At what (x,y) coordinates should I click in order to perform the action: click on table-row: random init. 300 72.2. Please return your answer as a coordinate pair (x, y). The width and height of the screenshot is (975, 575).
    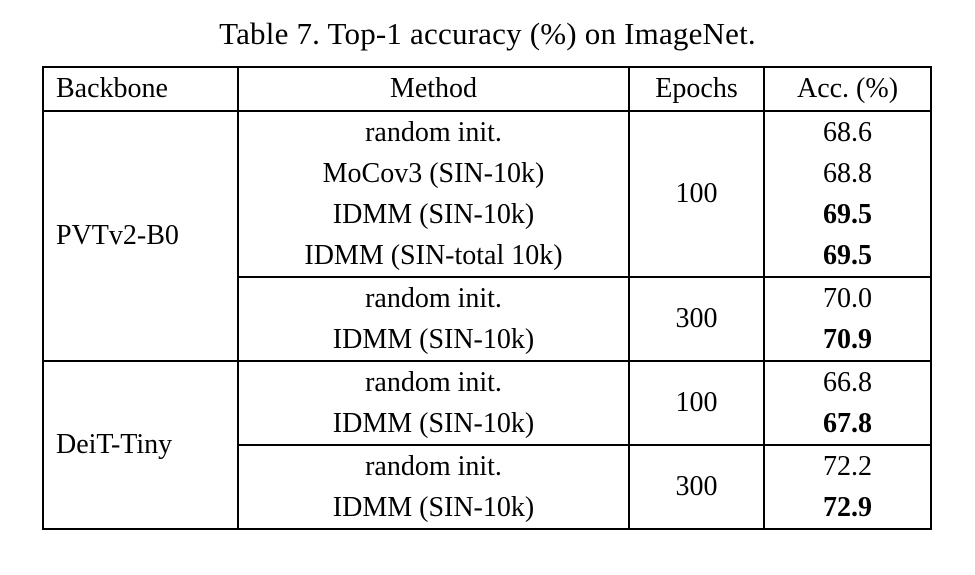
    Looking at the image, I should click on (487, 486).